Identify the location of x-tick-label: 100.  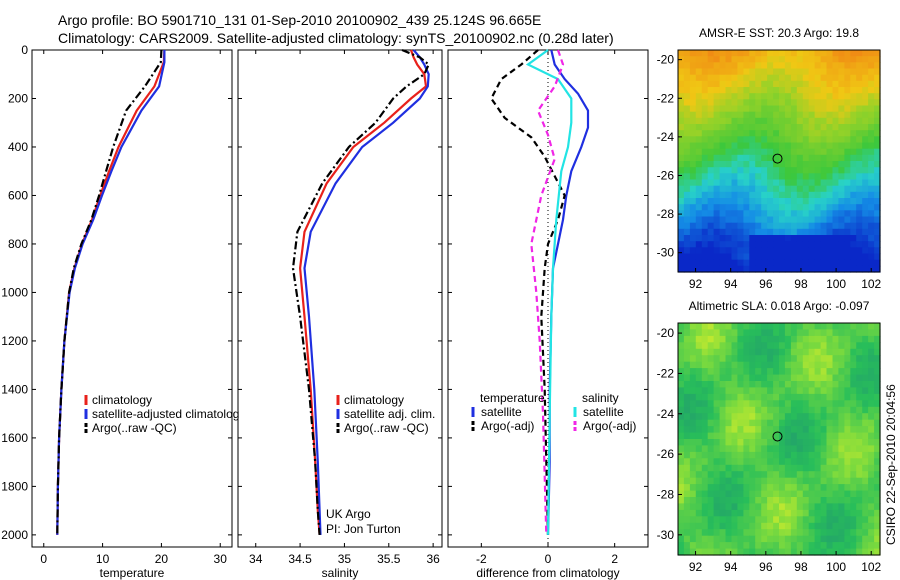
(836, 284).